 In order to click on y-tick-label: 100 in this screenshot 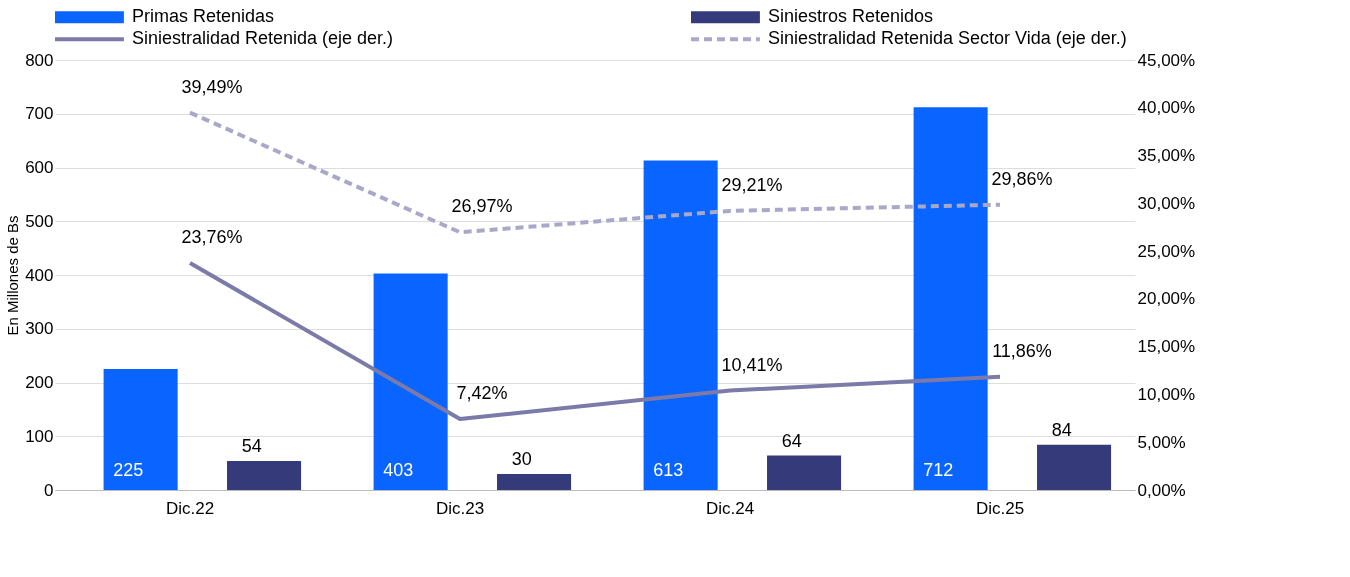, I will do `click(39, 436)`.